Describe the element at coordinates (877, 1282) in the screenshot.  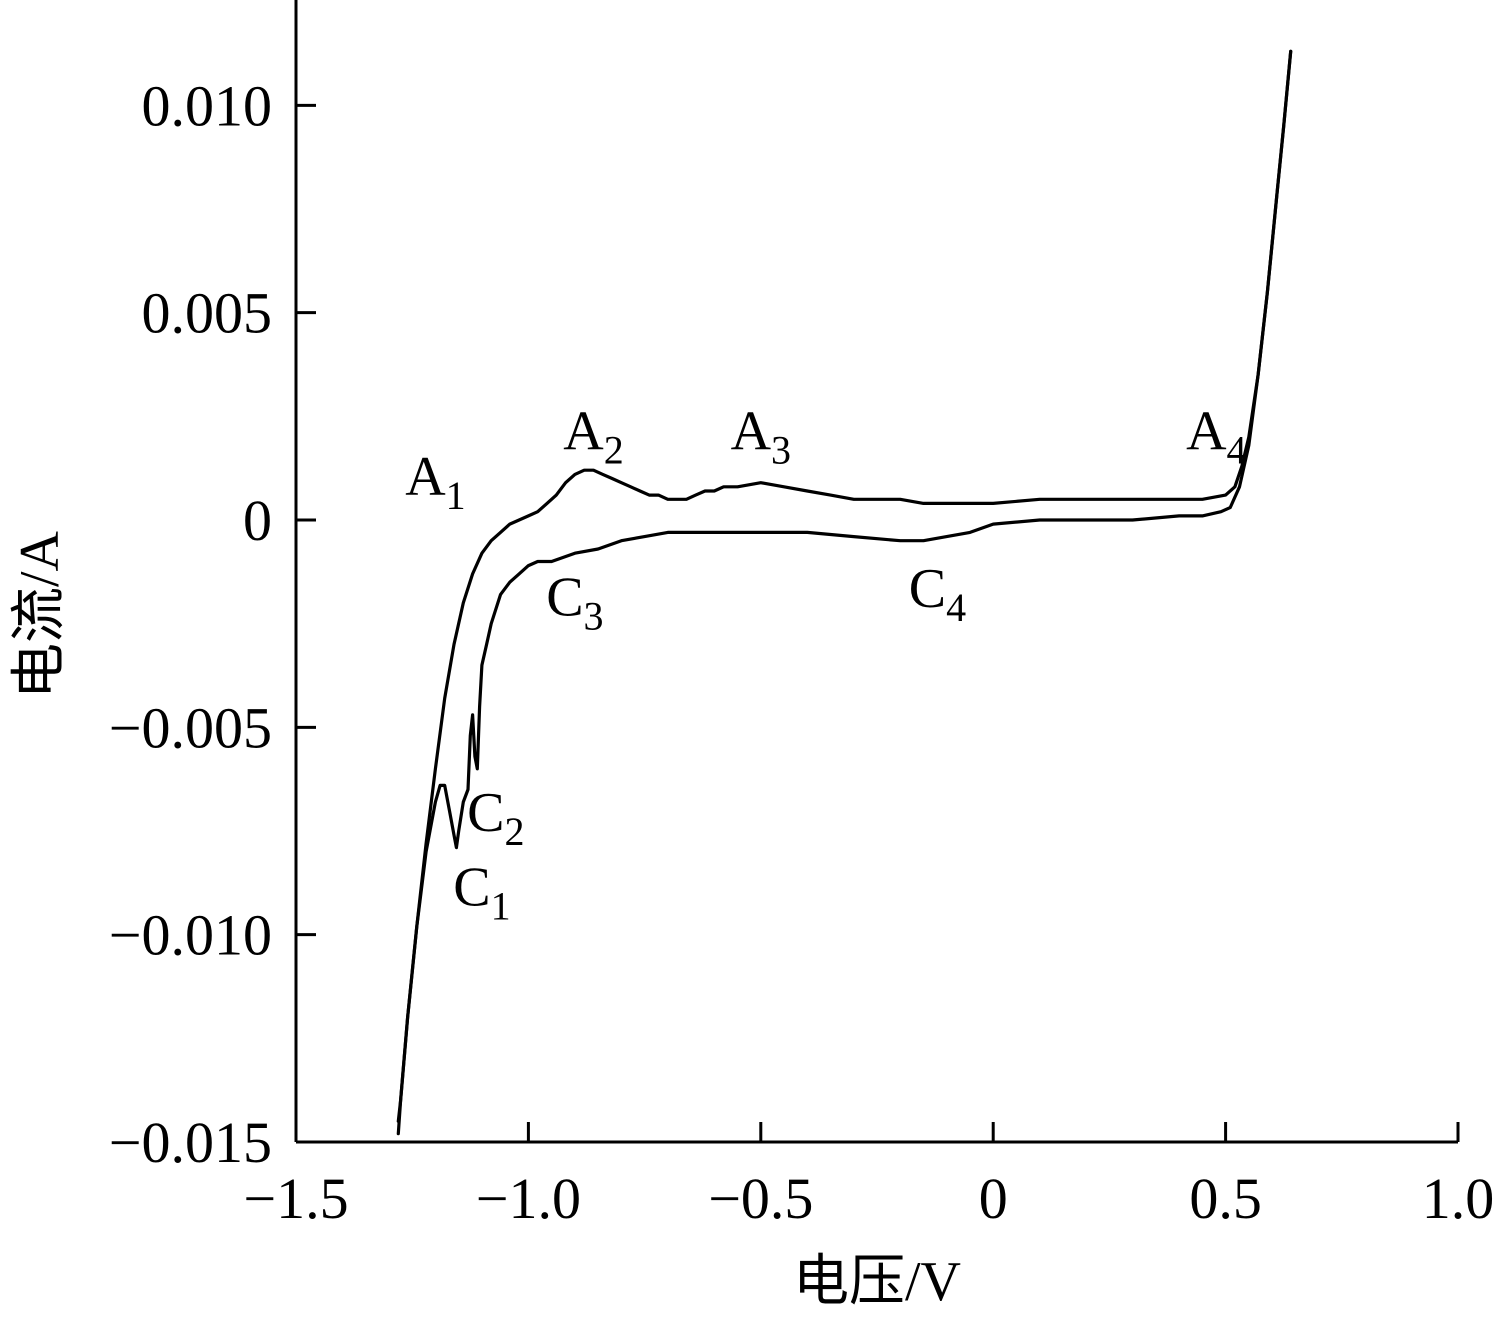
I see `x-axis-title: 电压/V` at that location.